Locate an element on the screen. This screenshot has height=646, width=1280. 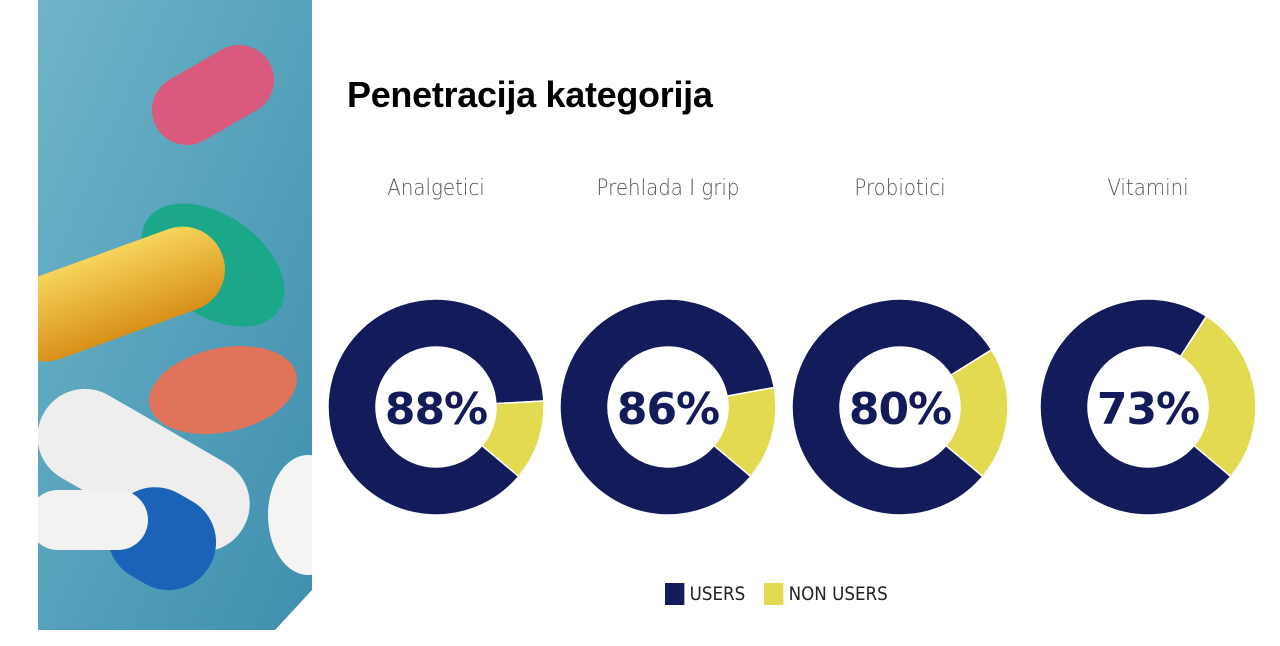
legend-swatch-non-users is located at coordinates (774, 594).